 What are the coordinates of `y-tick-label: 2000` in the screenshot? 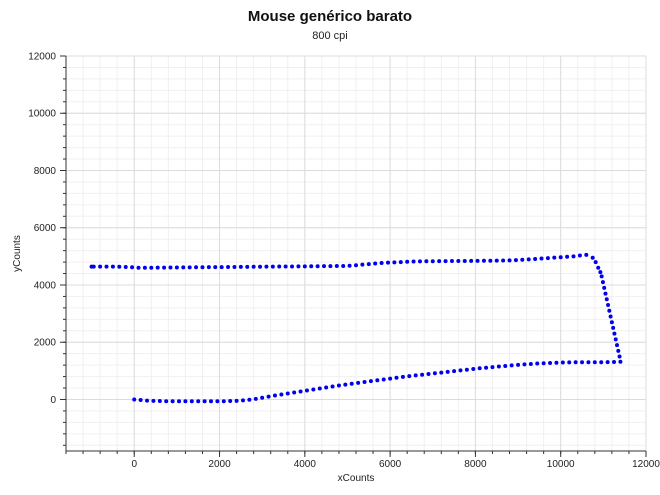 It's located at (45, 343).